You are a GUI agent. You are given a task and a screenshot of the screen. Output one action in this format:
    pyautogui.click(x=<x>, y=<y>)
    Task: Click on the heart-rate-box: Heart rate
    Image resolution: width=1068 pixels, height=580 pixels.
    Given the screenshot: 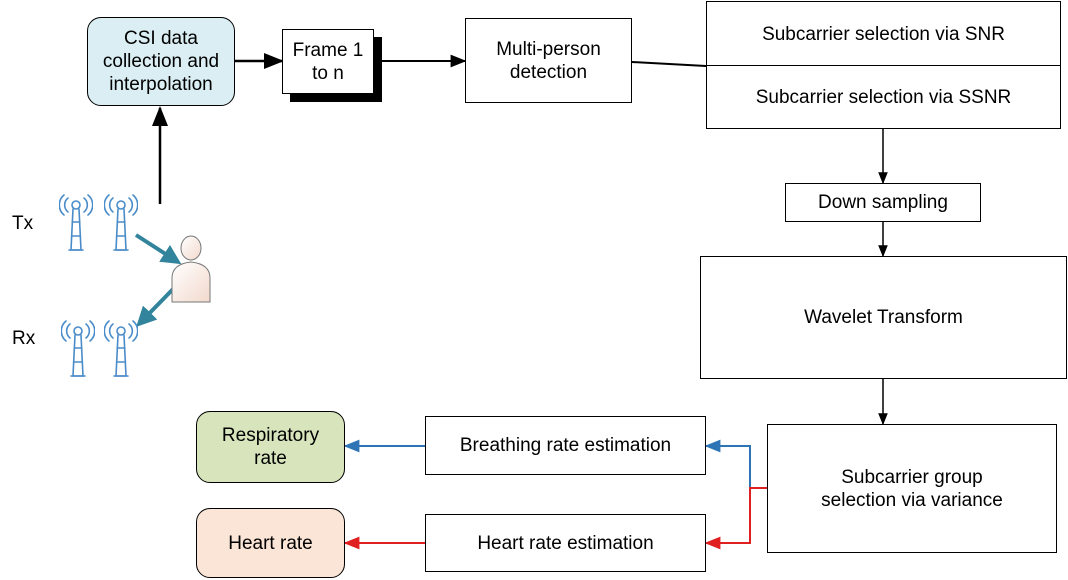 What is the action you would take?
    pyautogui.click(x=270, y=543)
    